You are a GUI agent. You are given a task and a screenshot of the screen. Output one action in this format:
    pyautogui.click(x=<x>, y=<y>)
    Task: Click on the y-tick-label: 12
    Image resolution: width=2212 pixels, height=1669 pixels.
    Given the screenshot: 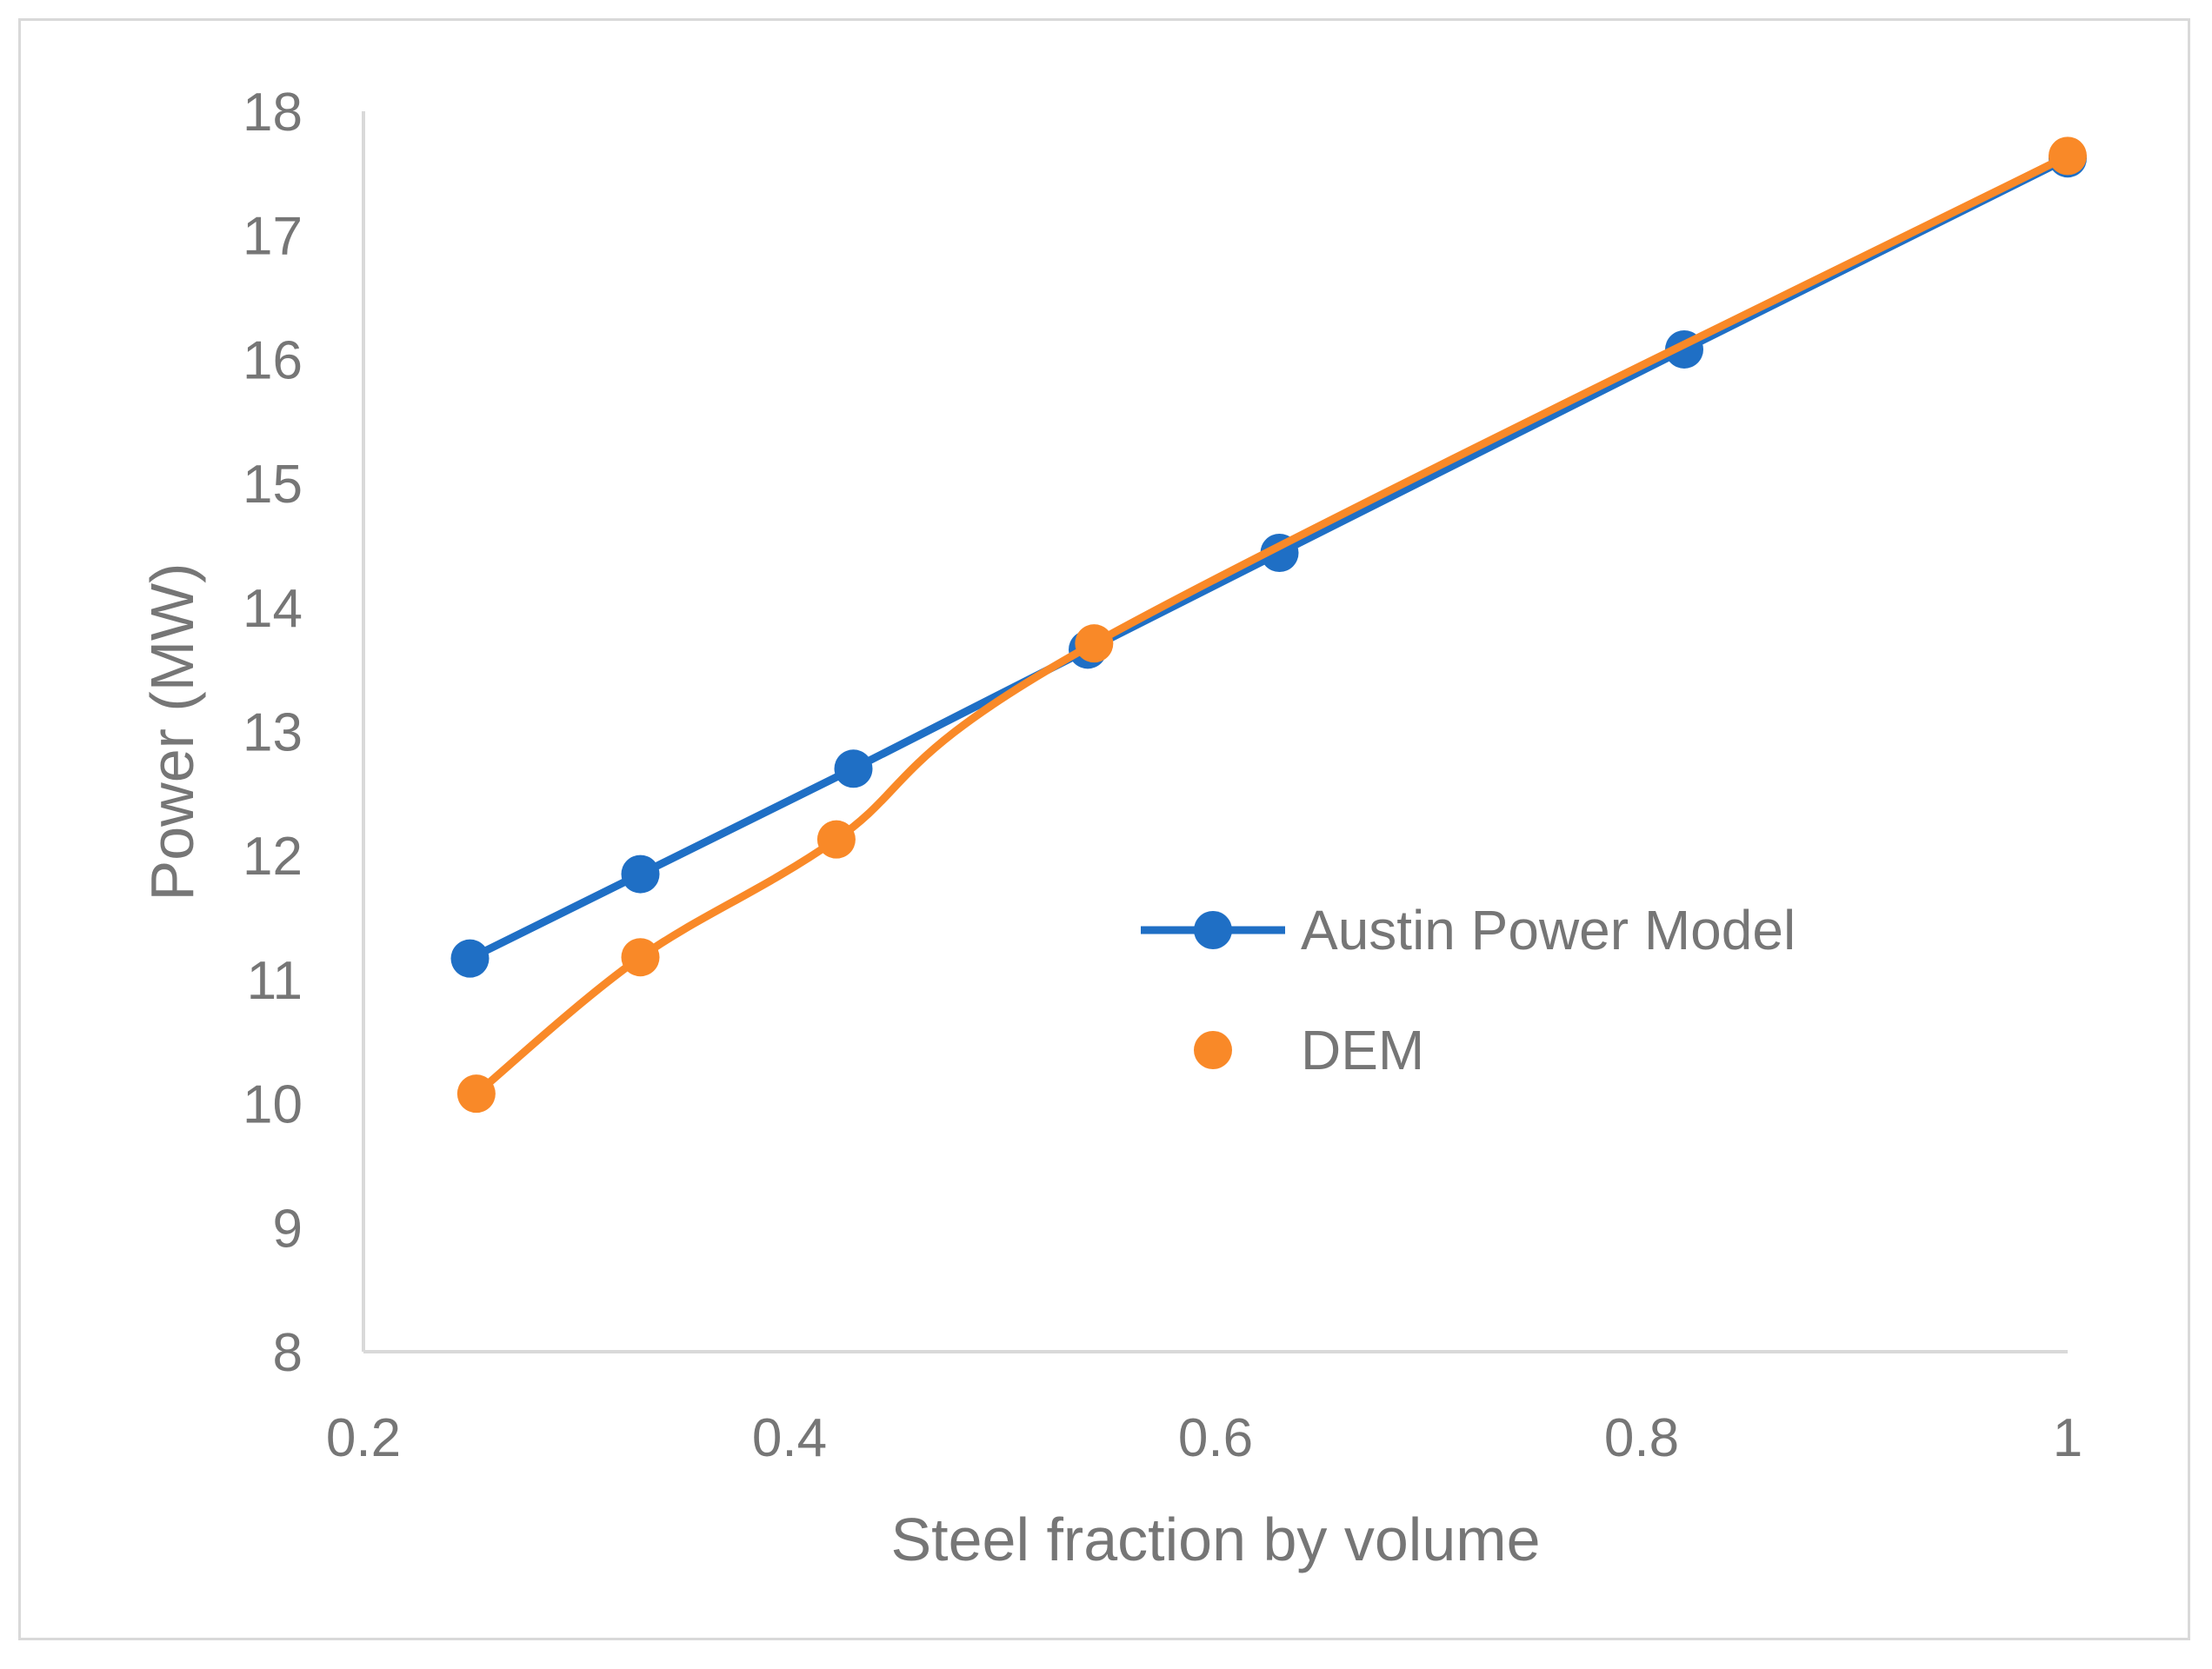 What is the action you would take?
    pyautogui.click(x=273, y=857)
    